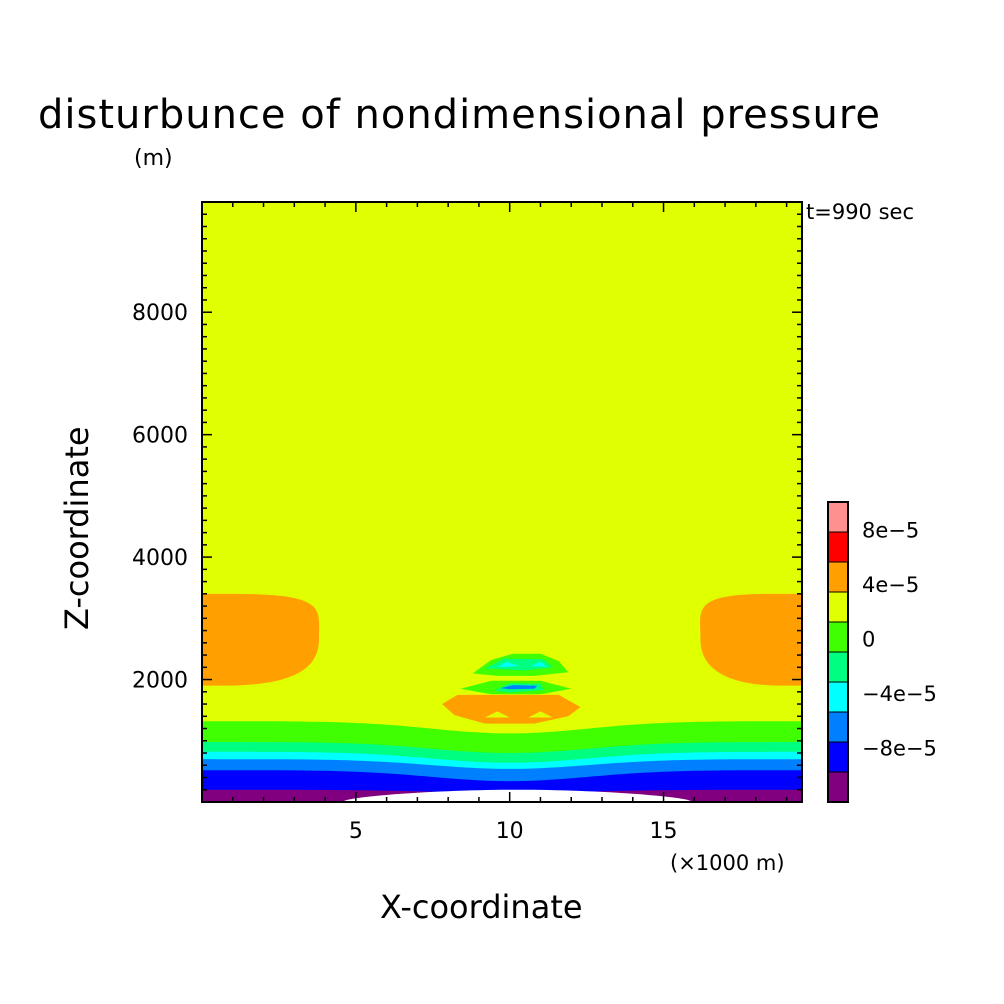  What do you see at coordinates (882, 652) in the screenshot?
I see `colorbar: 8e−5 4e−5 0 −4e−5 −8e−5` at bounding box center [882, 652].